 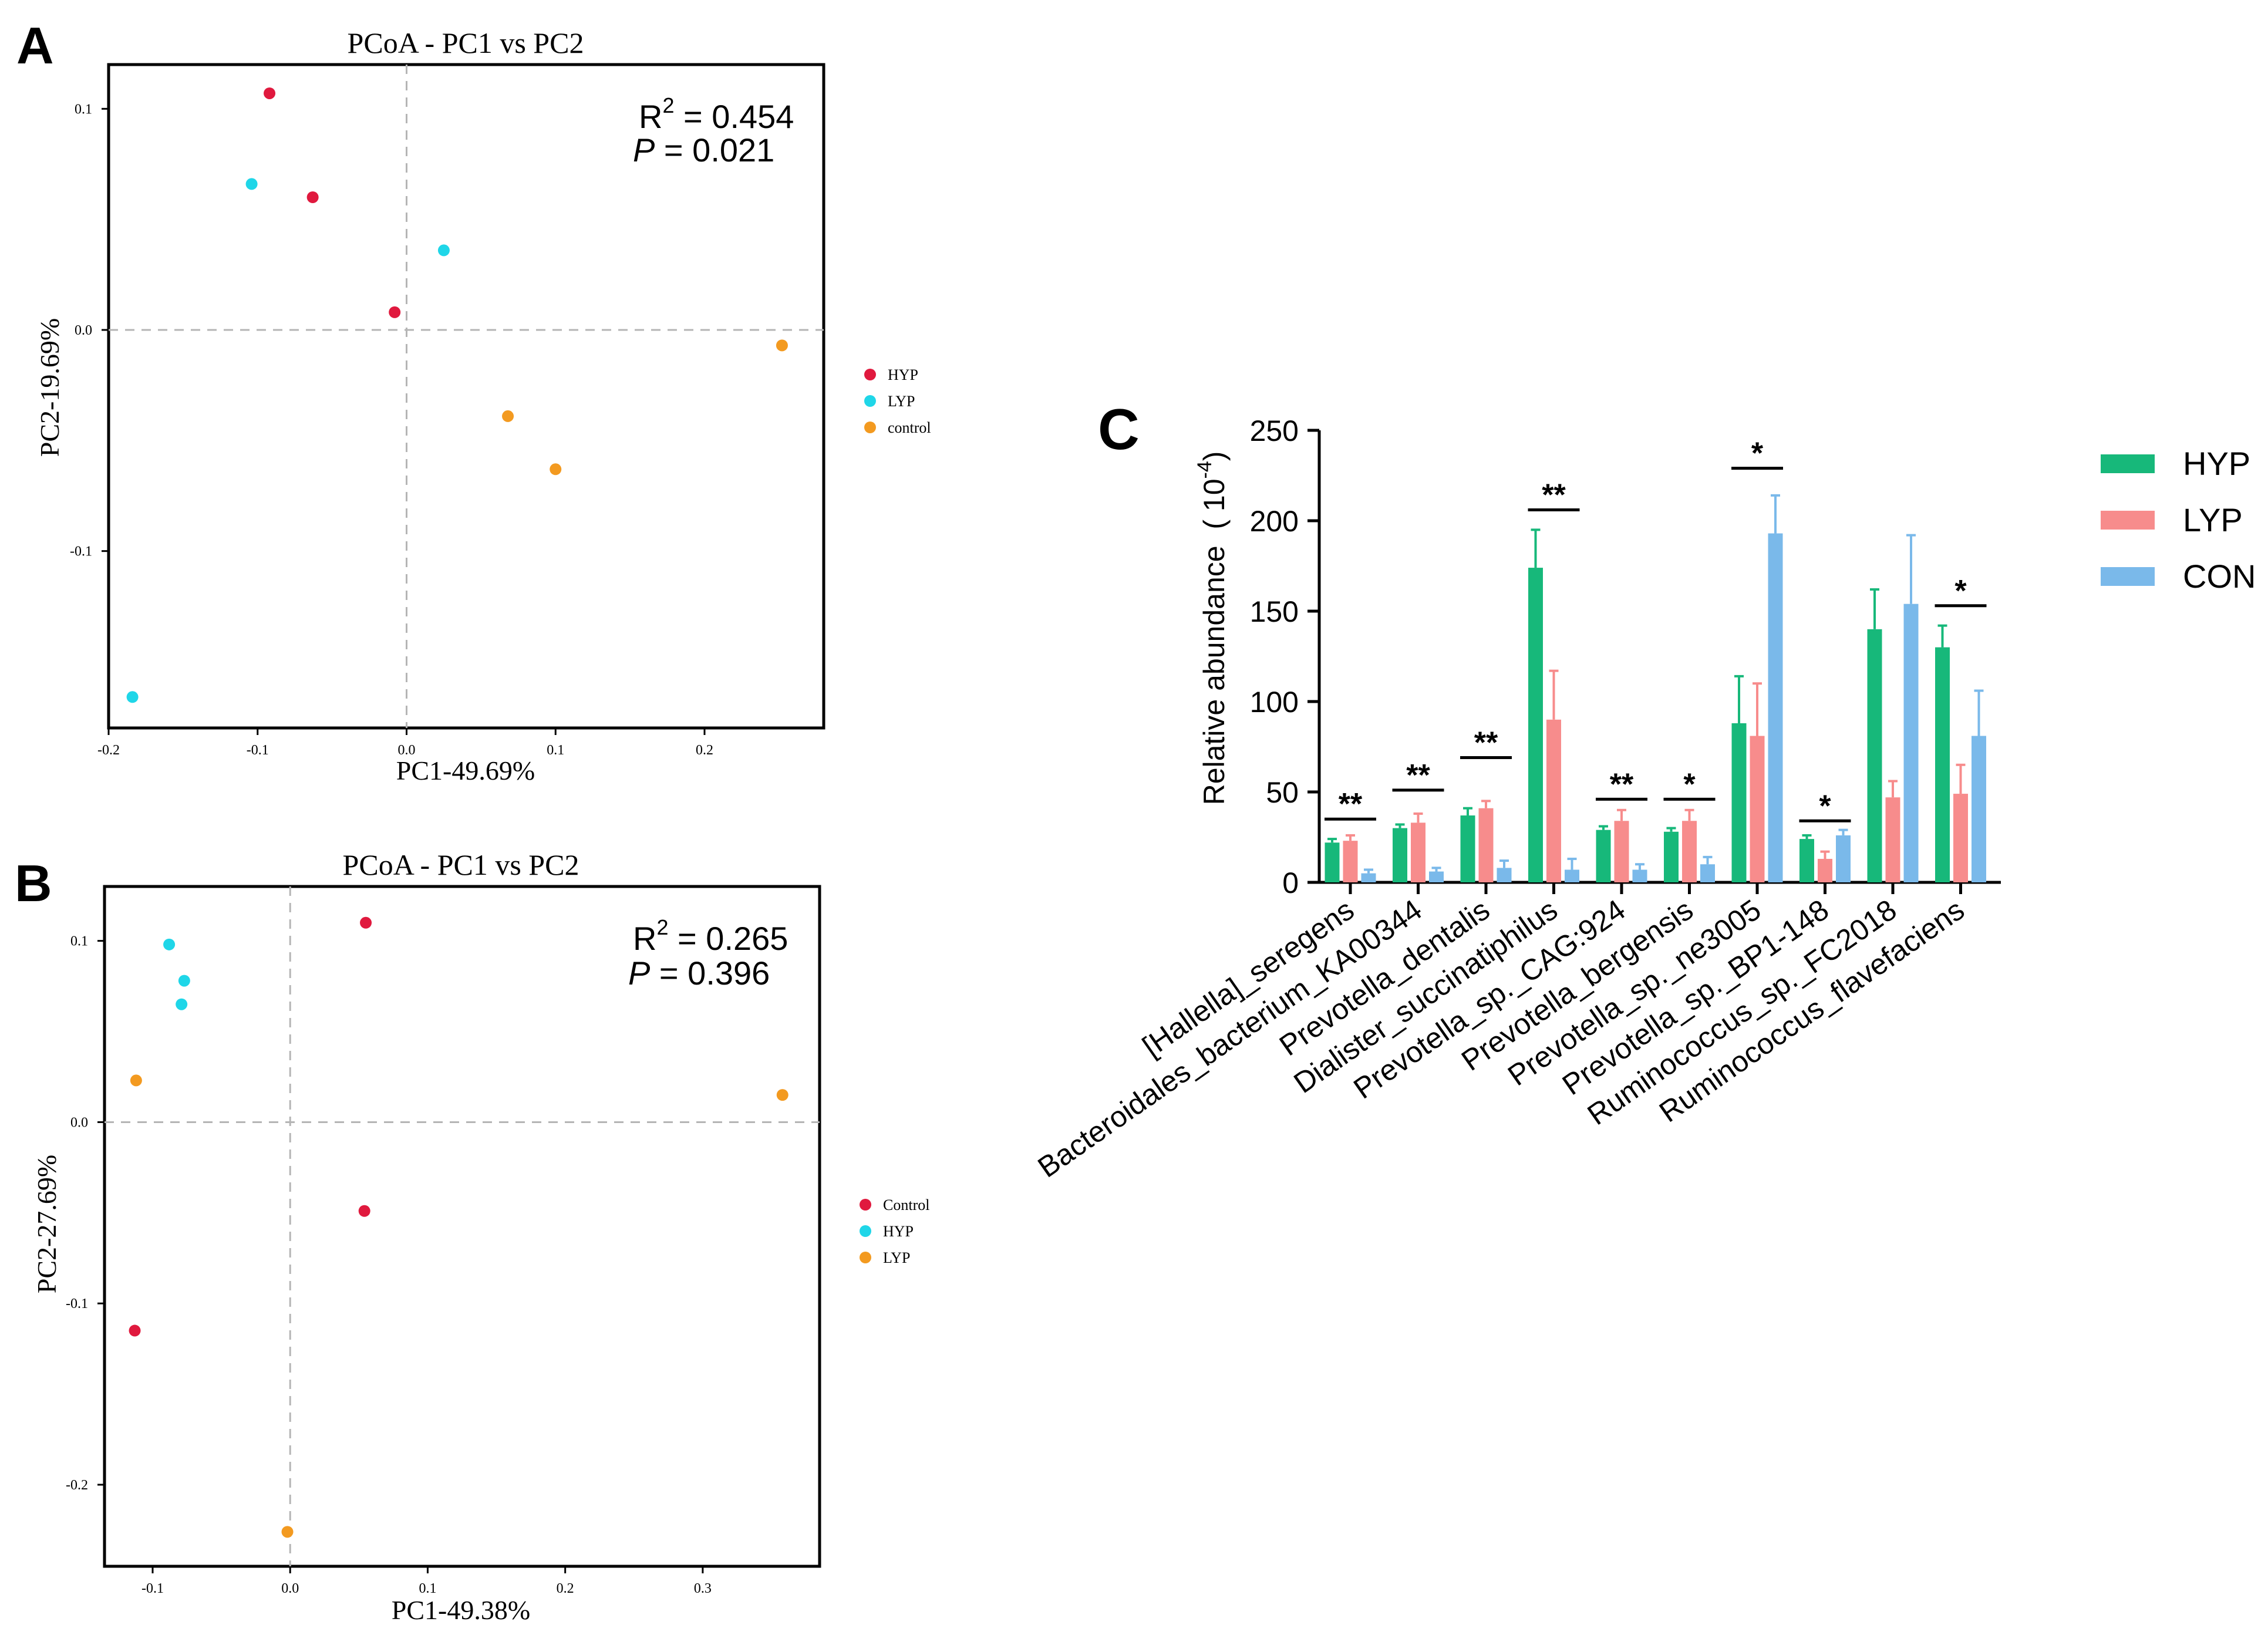 What do you see at coordinates (1290, 883) in the screenshot?
I see `y-tick-label: 0` at bounding box center [1290, 883].